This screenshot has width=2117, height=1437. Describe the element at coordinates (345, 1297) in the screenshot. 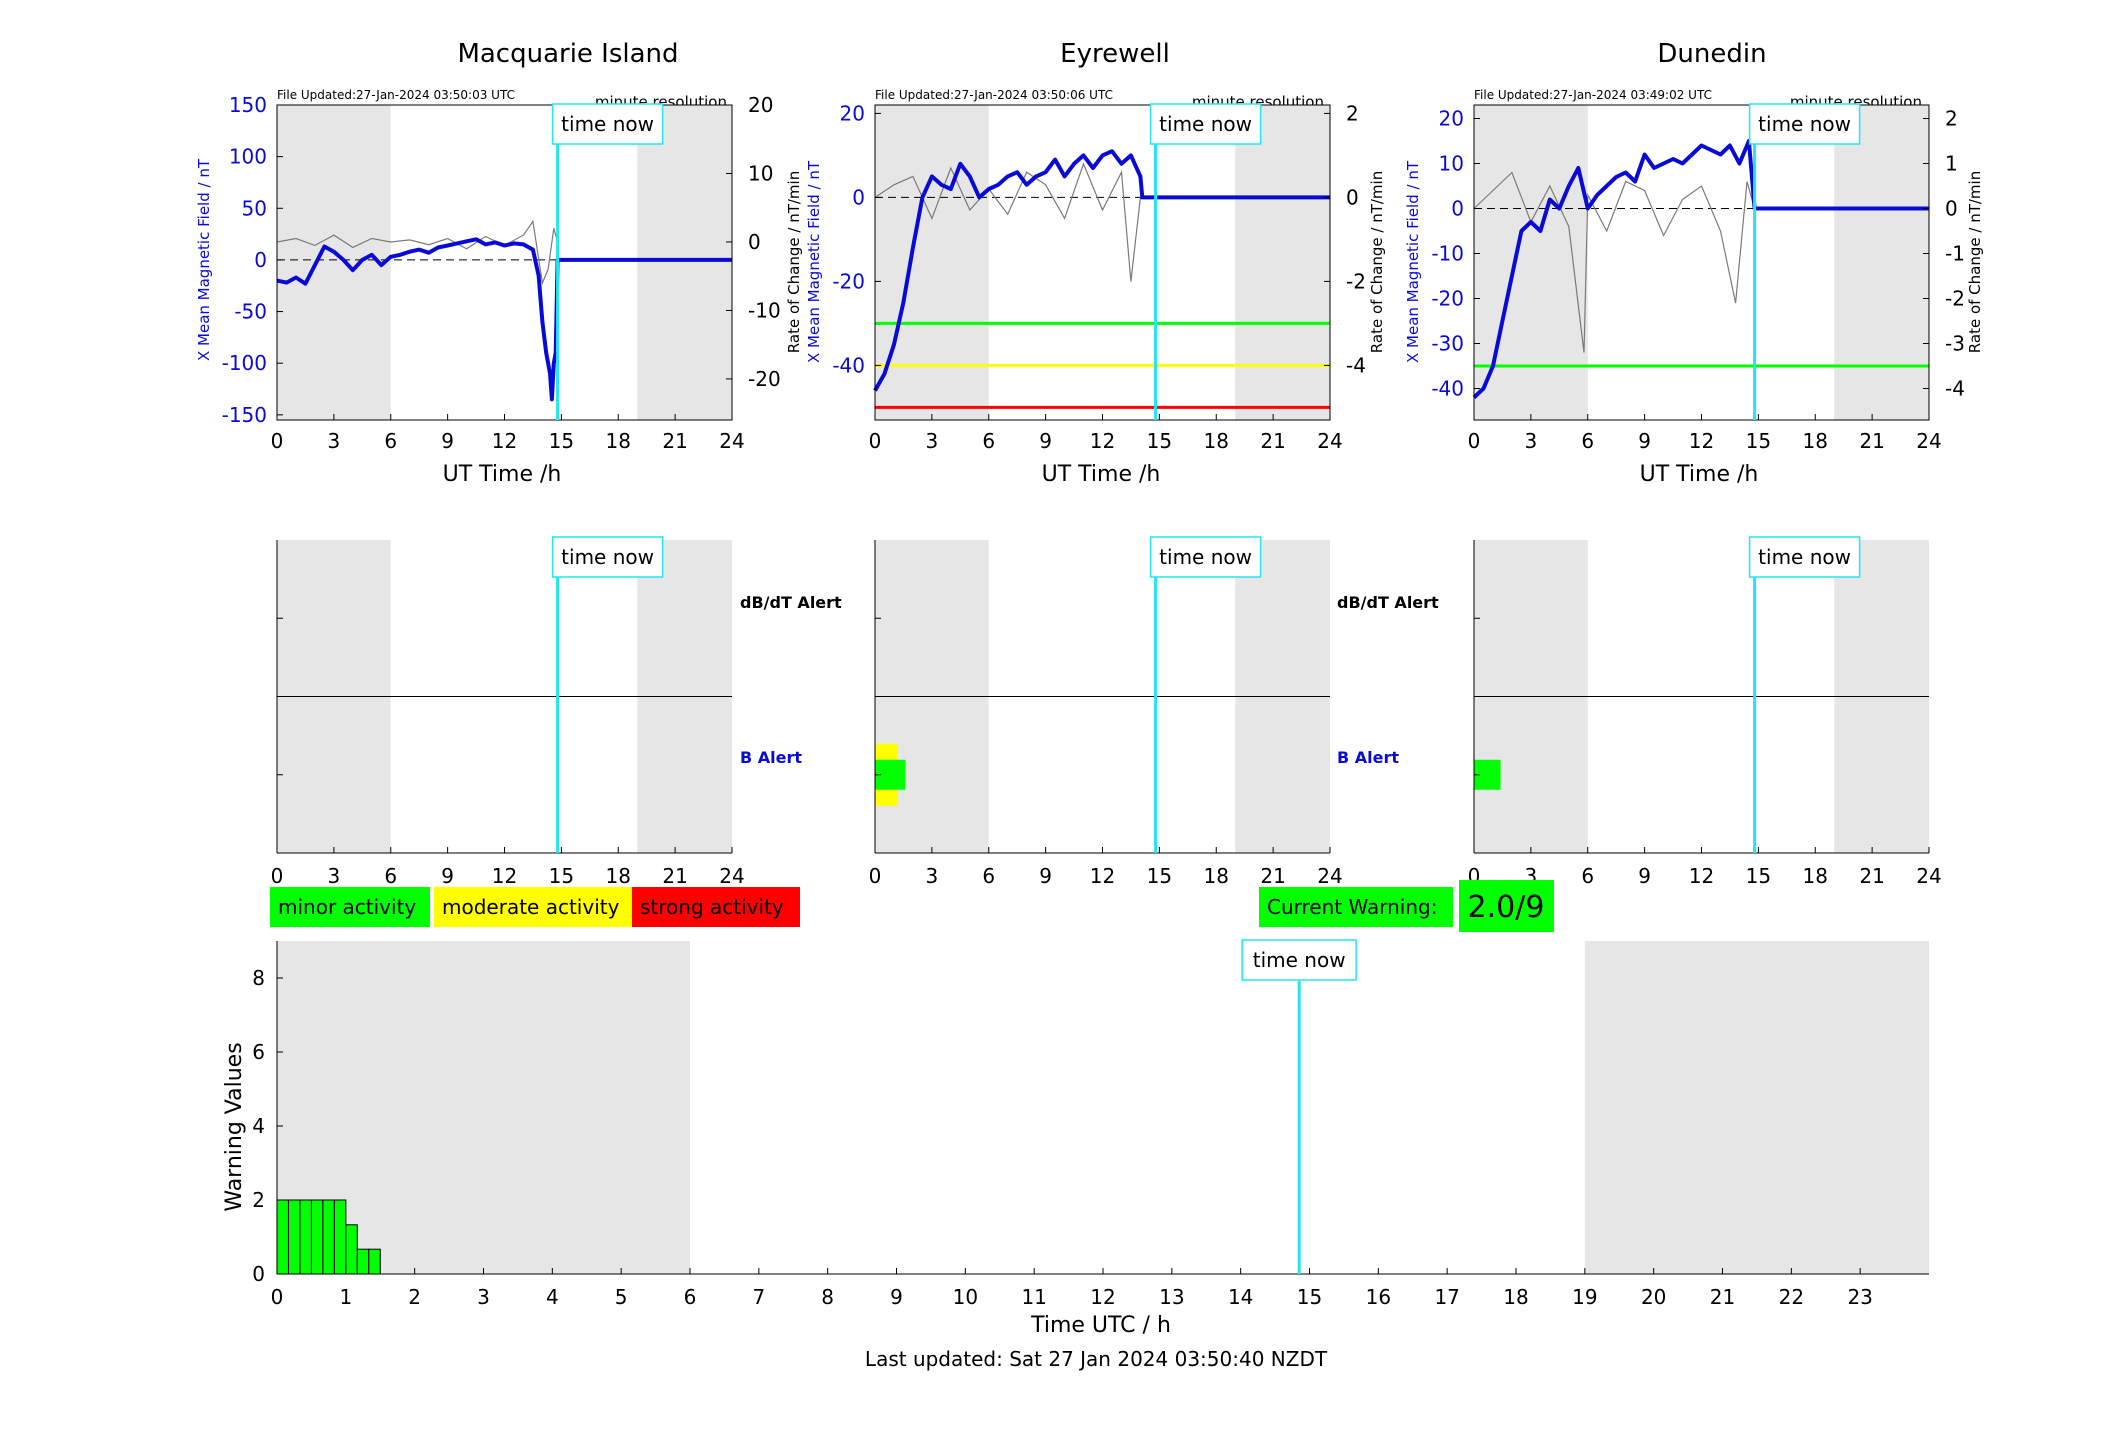

I see `x-tick-label: 1` at that location.